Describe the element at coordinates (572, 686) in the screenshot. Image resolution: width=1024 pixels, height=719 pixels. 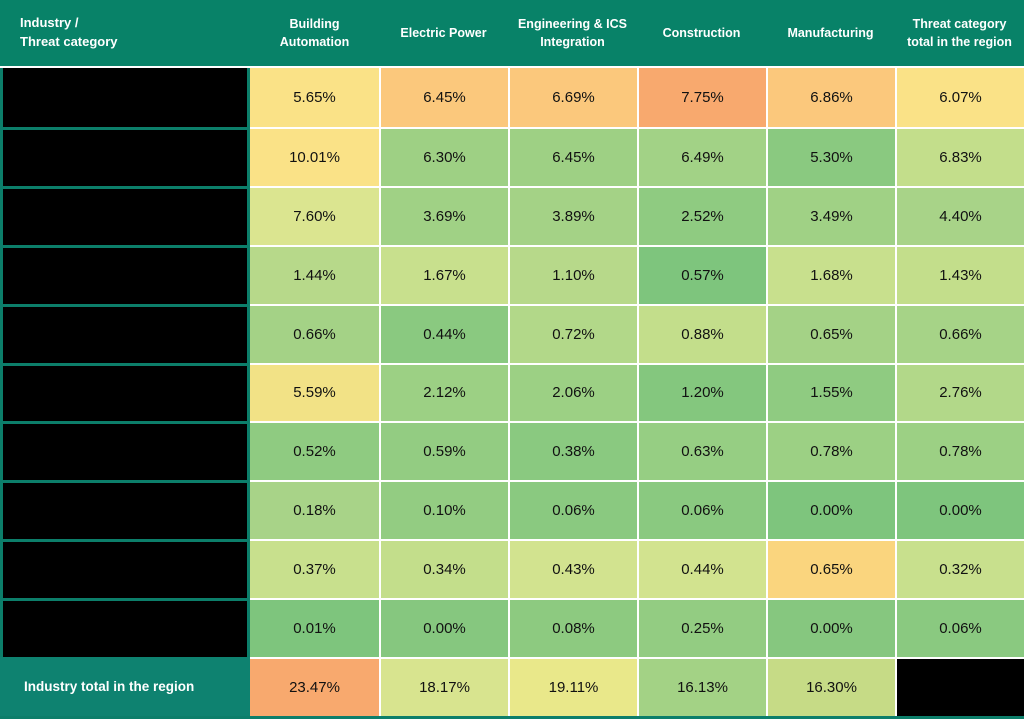
I see `footer-total-cell: 19.11%` at that location.